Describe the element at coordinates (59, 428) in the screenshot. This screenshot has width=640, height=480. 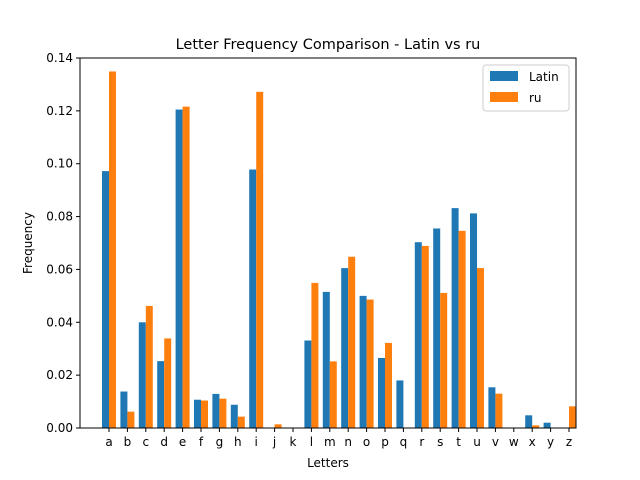
I see `y-tick-label: 0.00` at that location.